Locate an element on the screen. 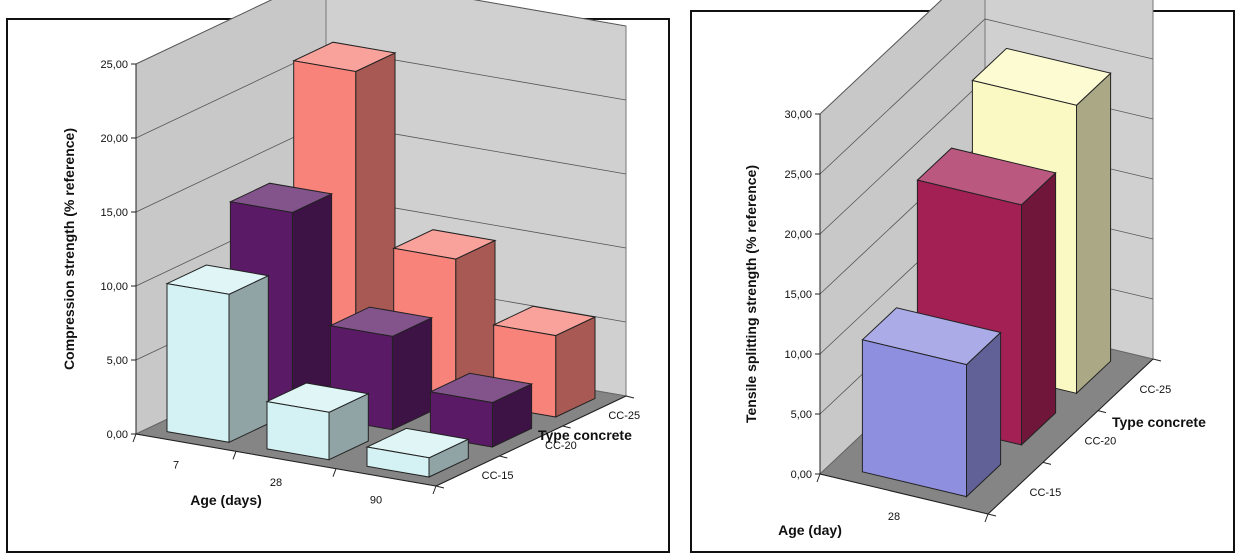 The width and height of the screenshot is (1241, 559). x-axis-title: Age (day) is located at coordinates (810, 530).